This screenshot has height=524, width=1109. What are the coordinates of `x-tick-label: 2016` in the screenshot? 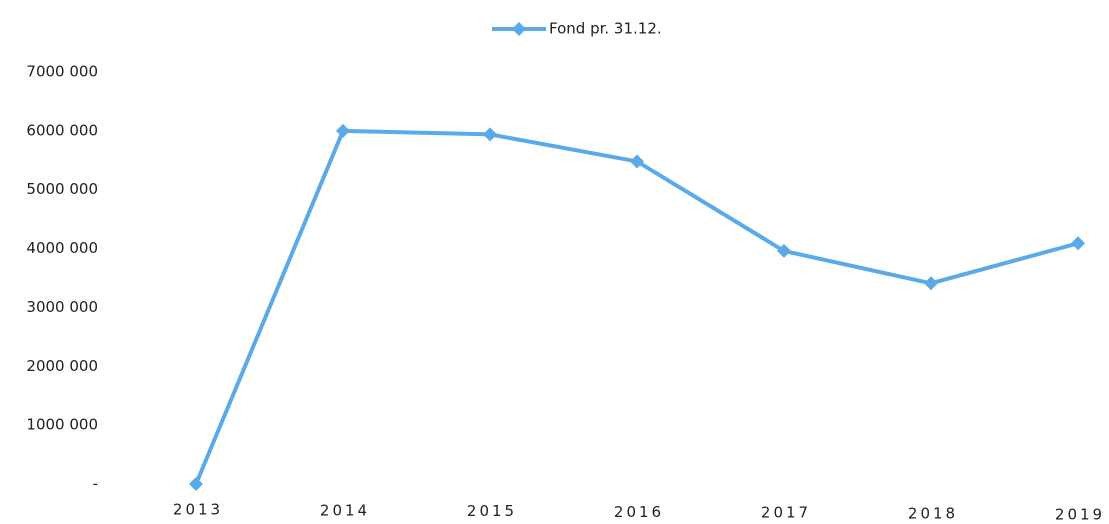 It's located at (639, 512).